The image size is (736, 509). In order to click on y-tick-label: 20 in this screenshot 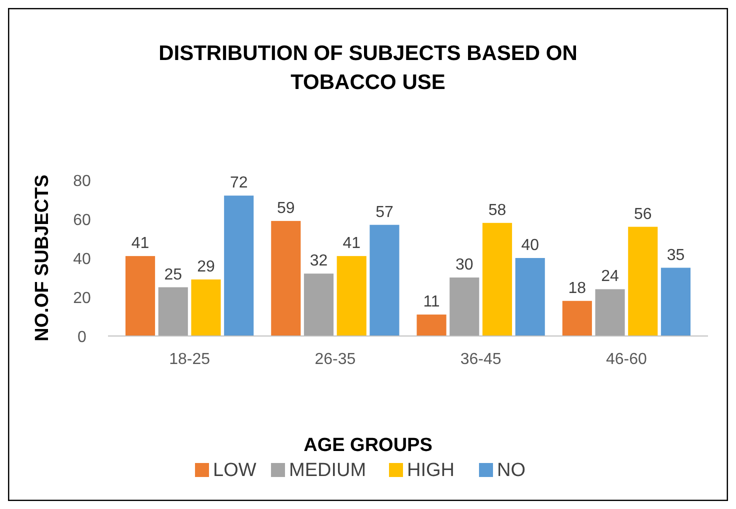, I will do `click(82, 298)`.